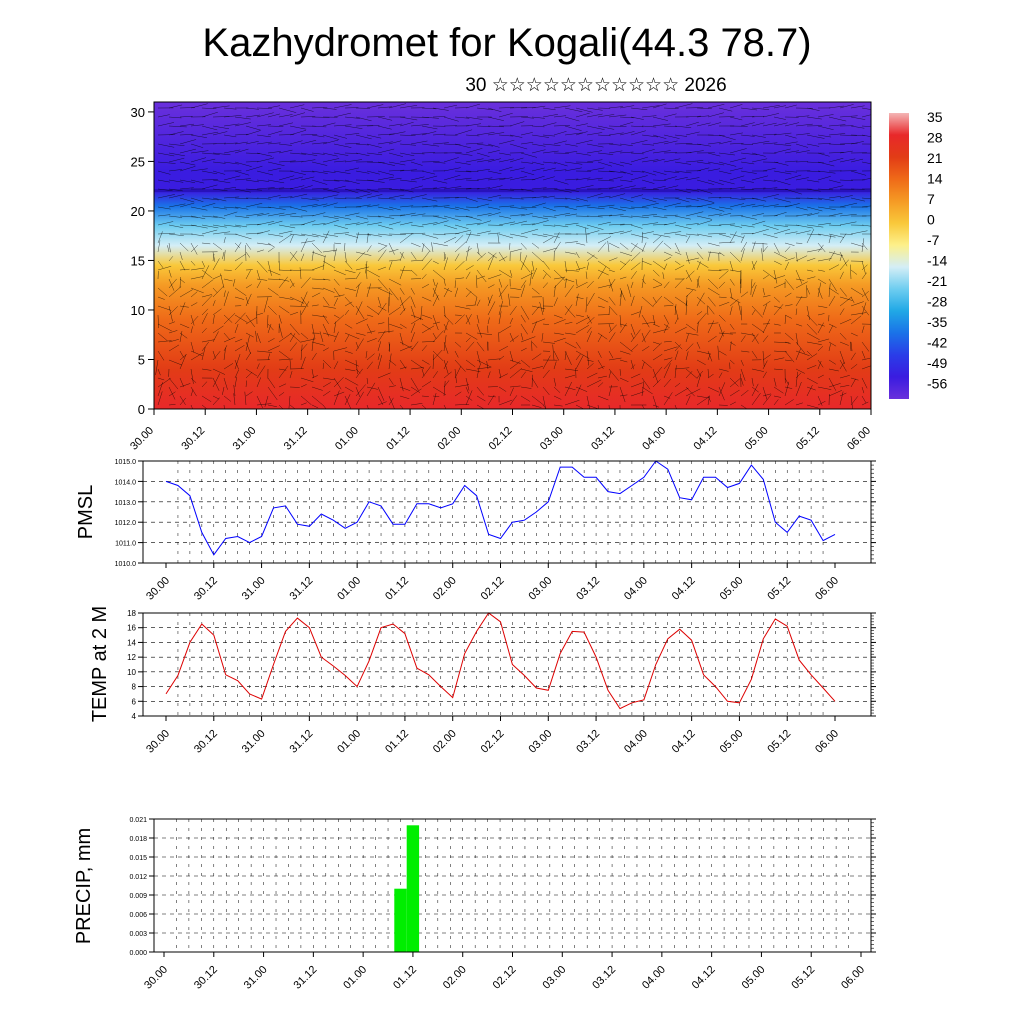 The height and width of the screenshot is (1024, 1024). I want to click on y-tick-label: 1012.0, so click(126, 523).